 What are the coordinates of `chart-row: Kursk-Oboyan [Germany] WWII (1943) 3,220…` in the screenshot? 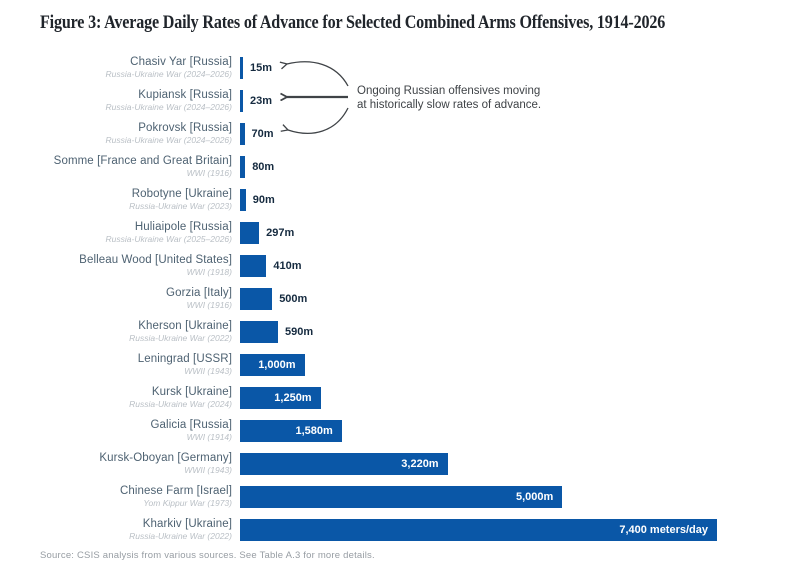 It's located at (395, 463).